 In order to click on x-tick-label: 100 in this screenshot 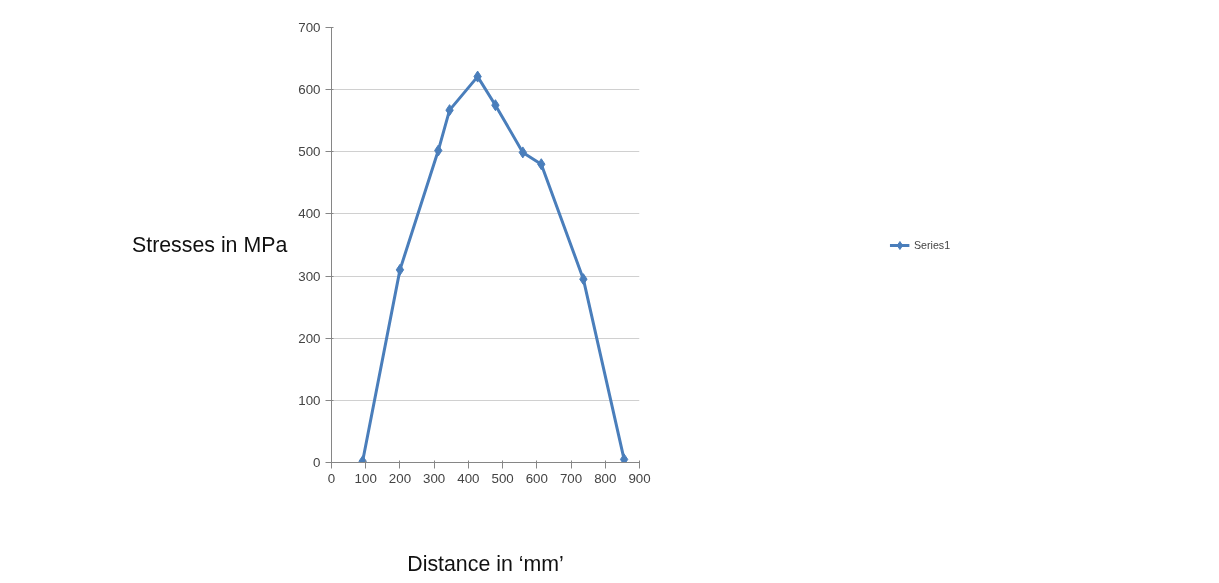, I will do `click(365, 478)`.